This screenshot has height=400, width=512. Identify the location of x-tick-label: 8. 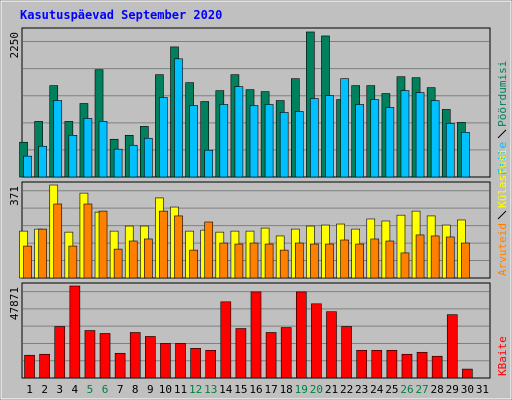
(135, 389).